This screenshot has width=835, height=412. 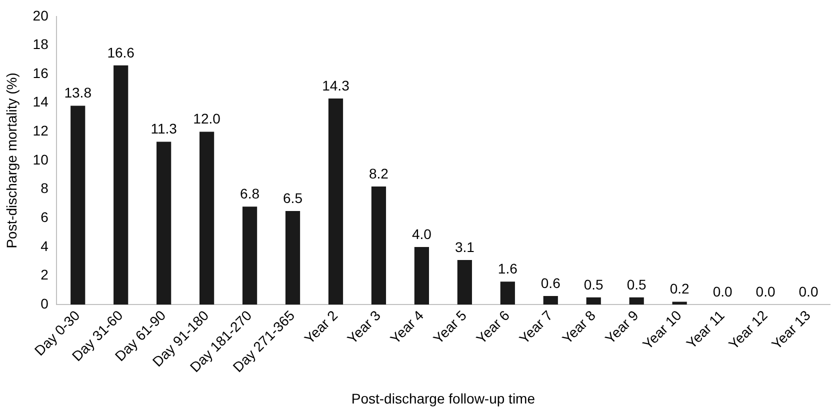 I want to click on y-tick-label: 14, so click(x=40, y=102).